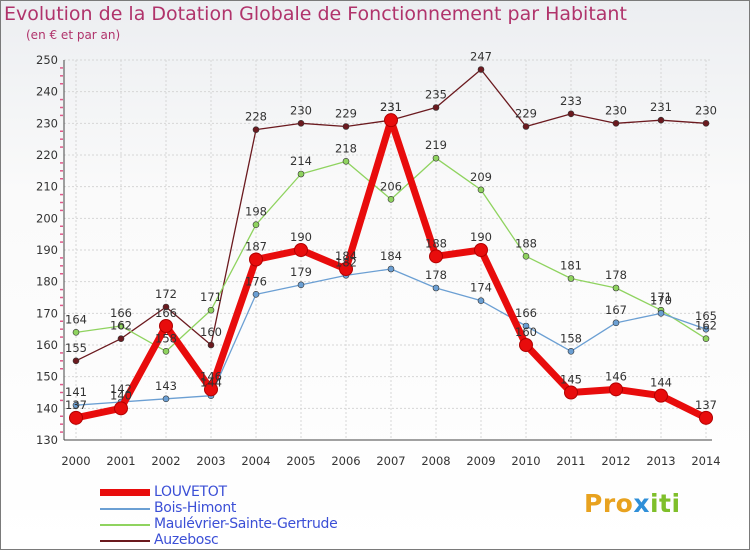 The image size is (750, 550). Describe the element at coordinates (47, 250) in the screenshot. I see `y-tick-label: 190` at that location.